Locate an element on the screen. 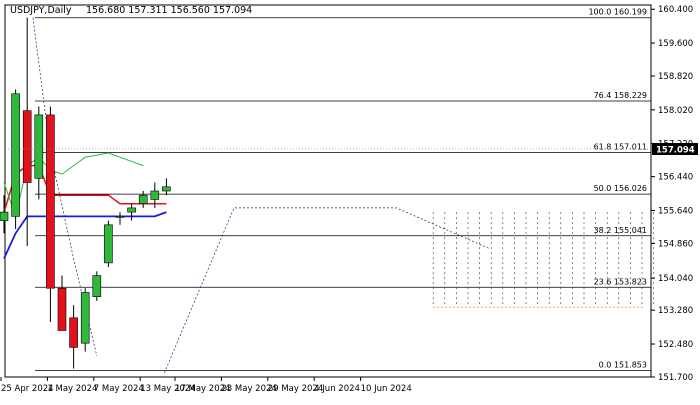 Image resolution: width=700 pixels, height=405 pixels. current-price-box is located at coordinates (675, 148).